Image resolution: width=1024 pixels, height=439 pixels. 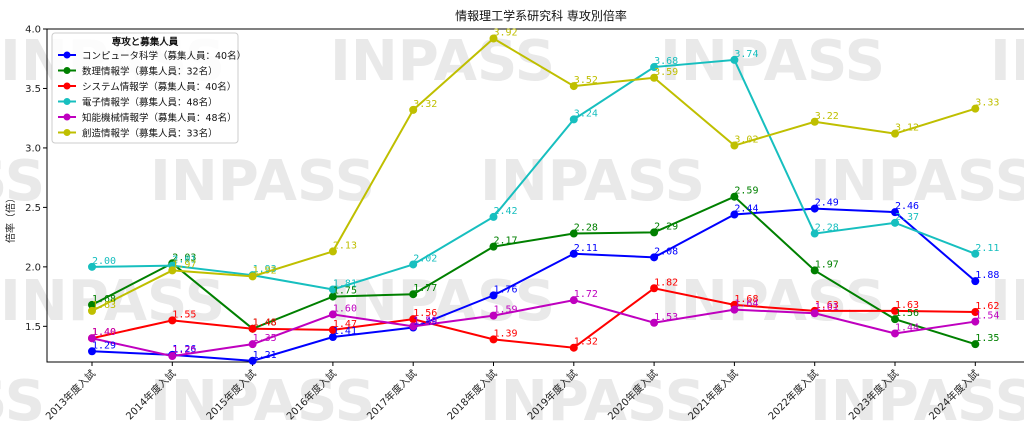 I want to click on data-label: 1.76, so click(x=506, y=289).